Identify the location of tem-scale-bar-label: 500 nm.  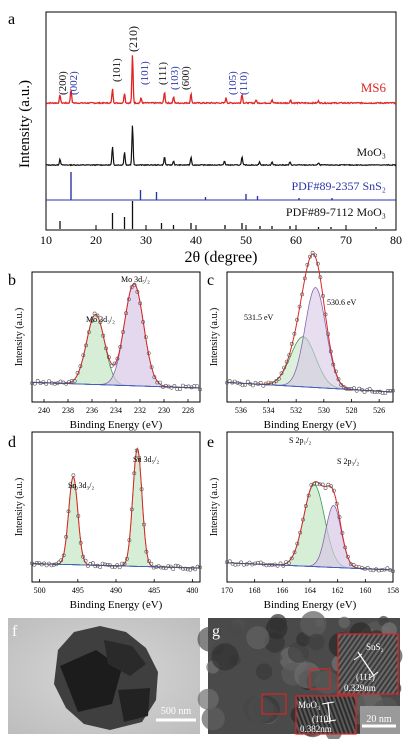
(176, 711).